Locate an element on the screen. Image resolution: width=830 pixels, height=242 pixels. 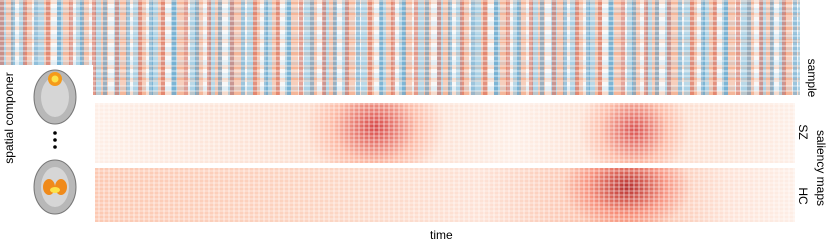
hc-label: HC is located at coordinates (803, 196).